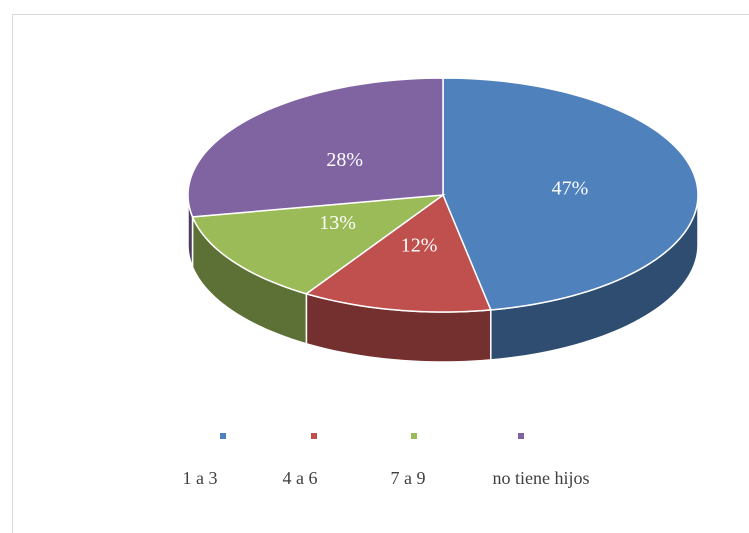 The height and width of the screenshot is (533, 749). I want to click on data-label: 28%, so click(344, 160).